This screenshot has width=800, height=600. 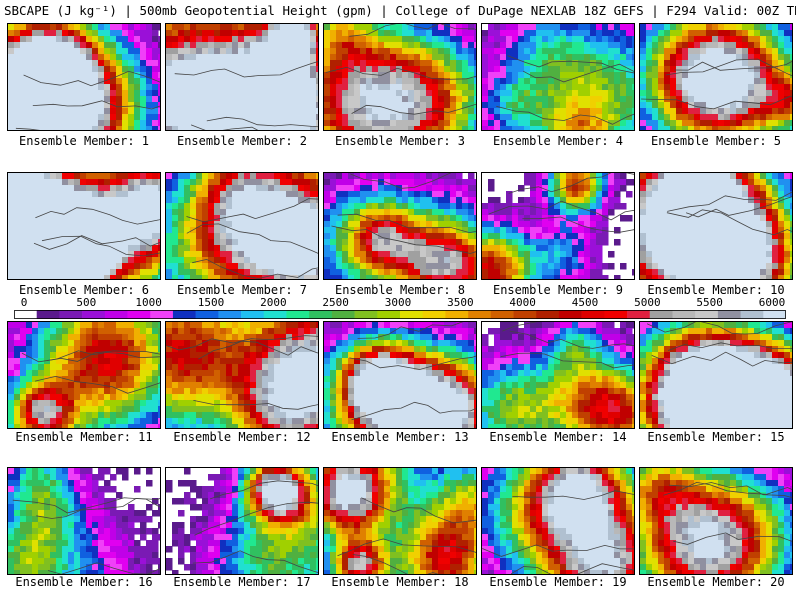 What do you see at coordinates (273, 302) in the screenshot?
I see `colorbar-tick: 2000` at bounding box center [273, 302].